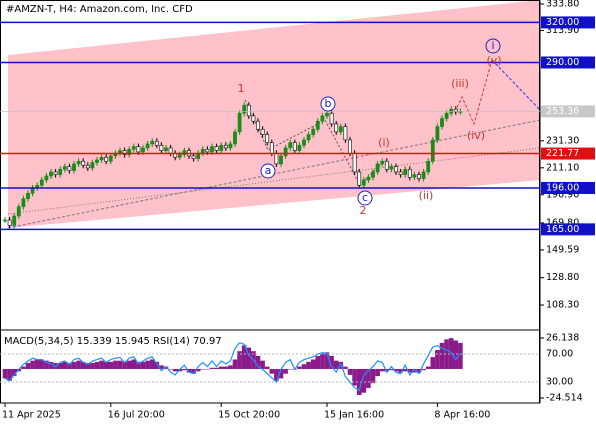 This screenshot has width=596, height=425. Describe the element at coordinates (476, 135) in the screenshot. I see `wave-label: (iv)` at that location.